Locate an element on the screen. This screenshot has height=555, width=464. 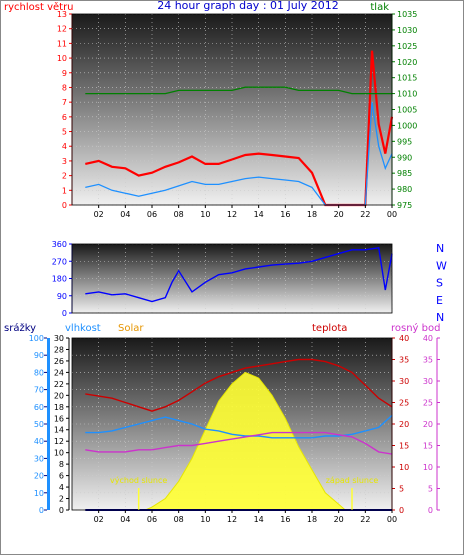
direction-ytick-label: 90 is located at coordinates (62, 296).